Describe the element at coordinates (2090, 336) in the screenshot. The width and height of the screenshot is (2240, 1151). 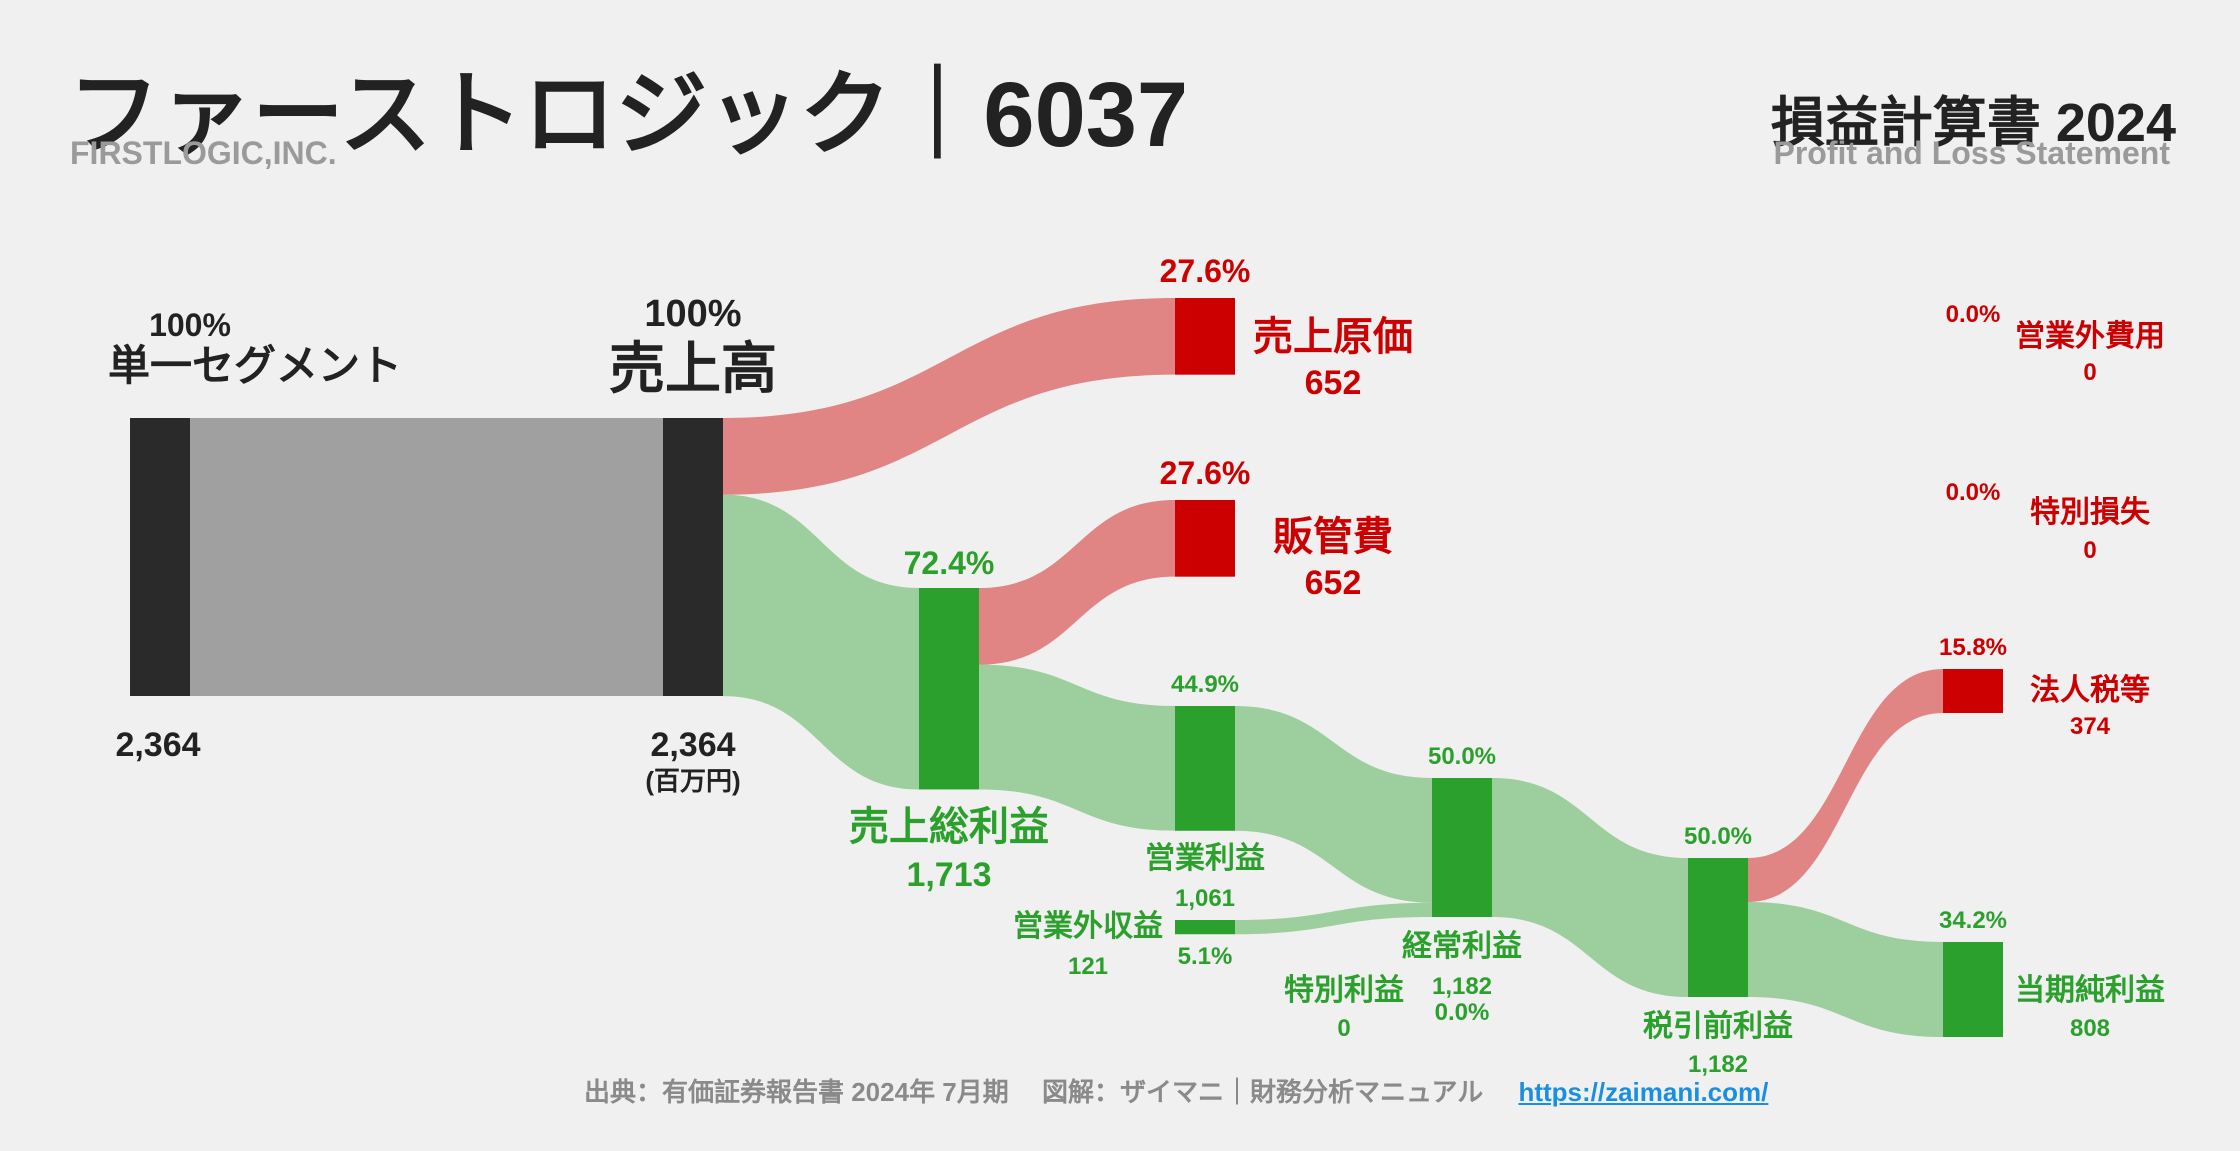
I see `name-label-nonop_exp: 営業外費用` at that location.